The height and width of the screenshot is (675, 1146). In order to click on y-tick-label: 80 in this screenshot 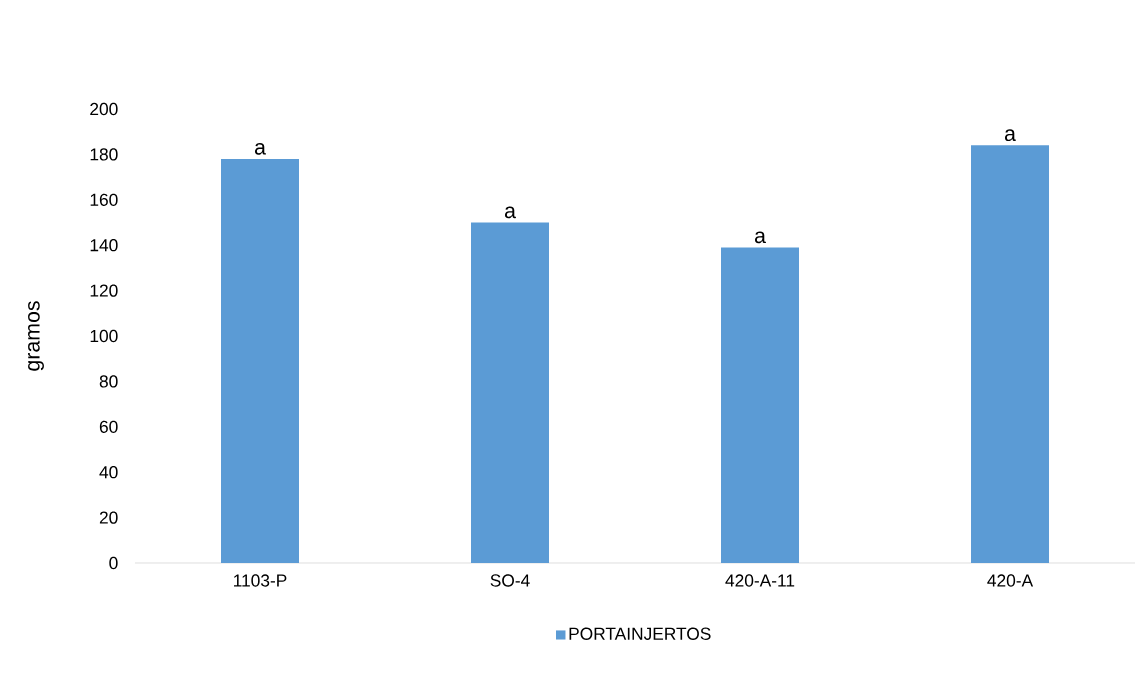, I will do `click(108, 381)`.